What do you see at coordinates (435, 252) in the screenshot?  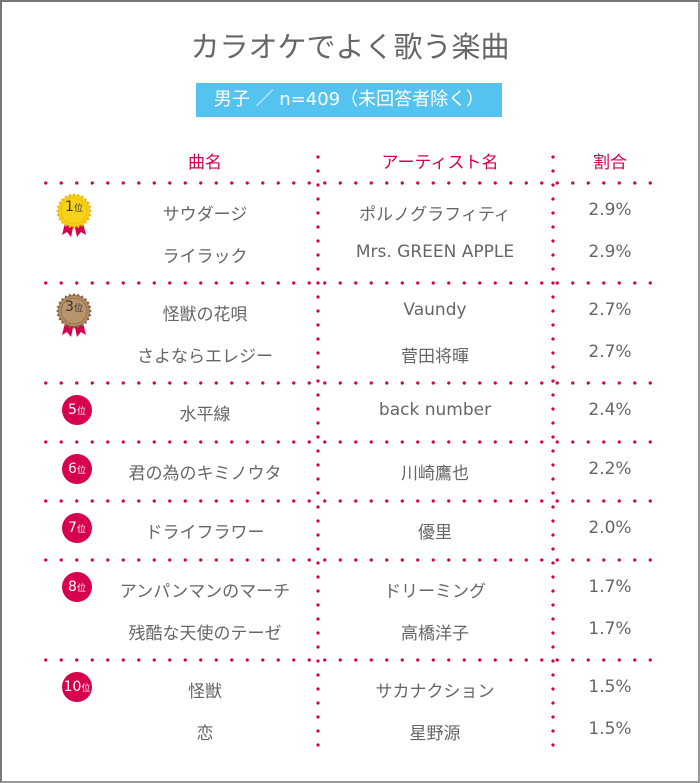 I see `artist-name: Mrs. GREEN APPLE` at bounding box center [435, 252].